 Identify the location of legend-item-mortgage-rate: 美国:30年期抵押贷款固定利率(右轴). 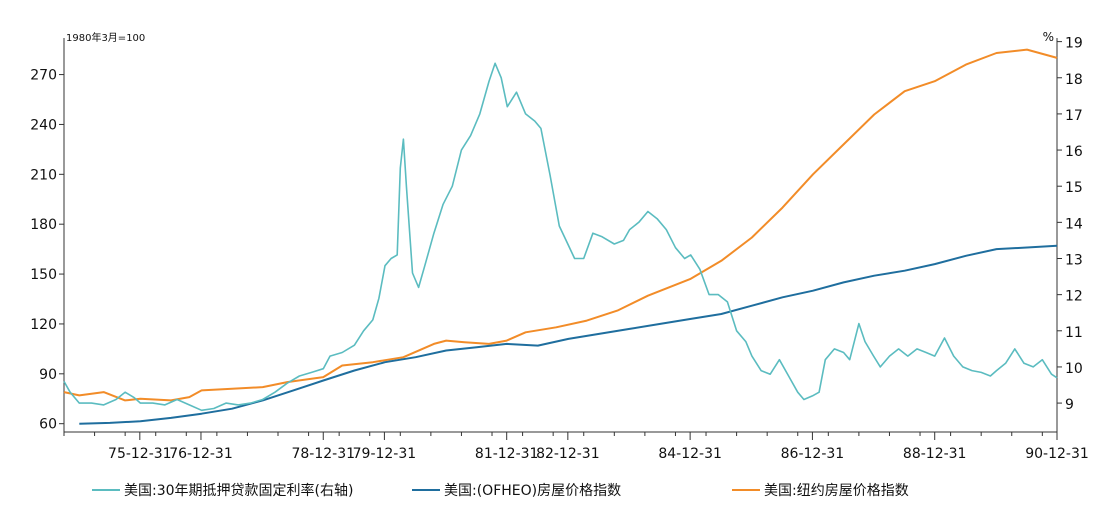
(222, 490).